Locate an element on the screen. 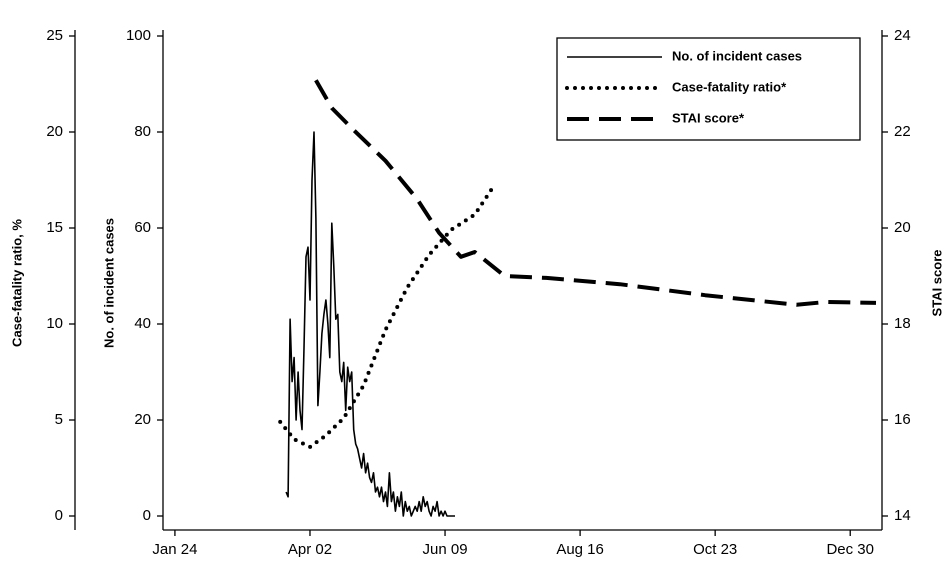 This screenshot has width=948, height=563. x-tick-label: Jan 24 is located at coordinates (174, 549).